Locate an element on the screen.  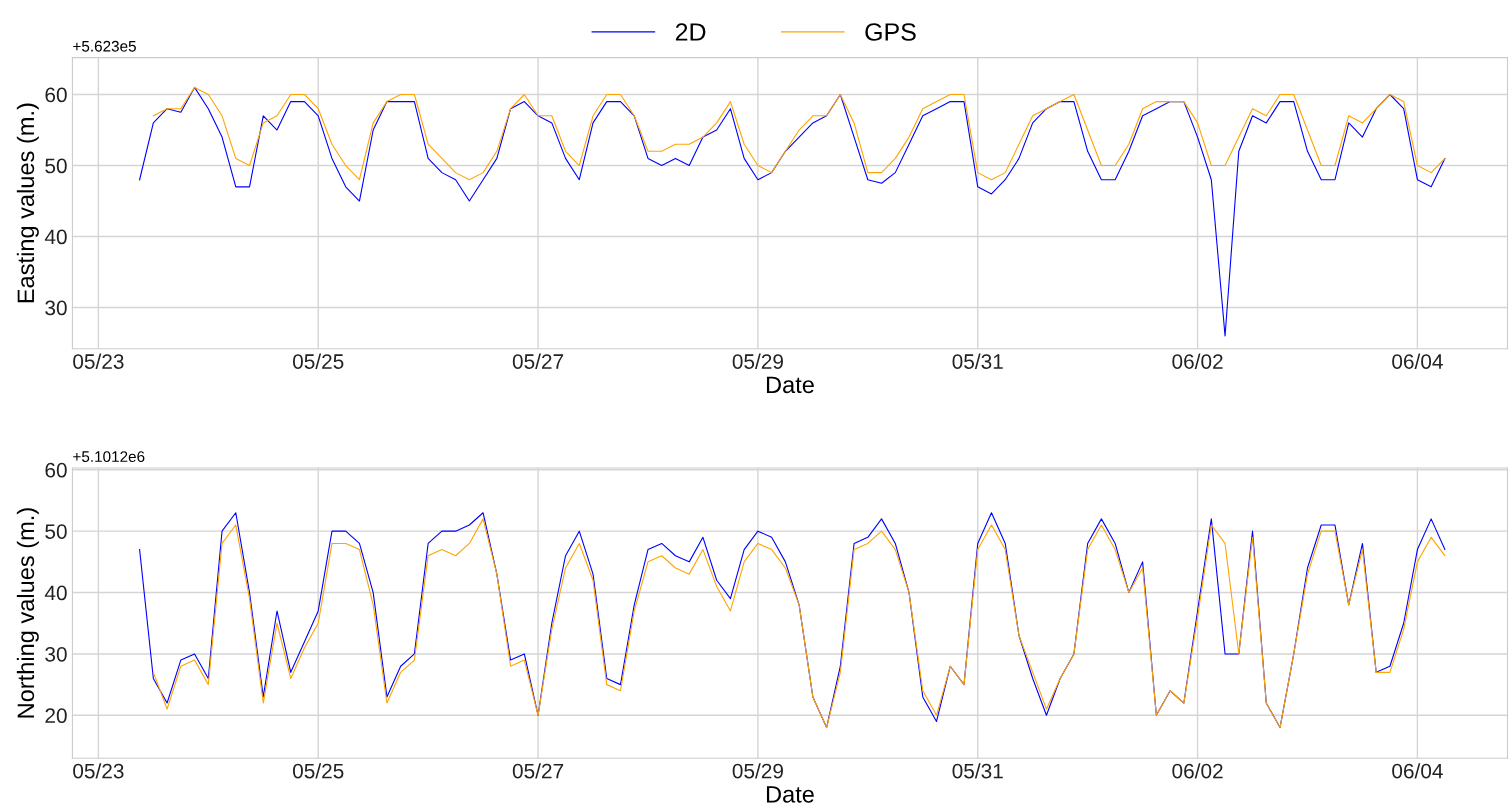
text: +5.623e5 is located at coordinates (104, 46).